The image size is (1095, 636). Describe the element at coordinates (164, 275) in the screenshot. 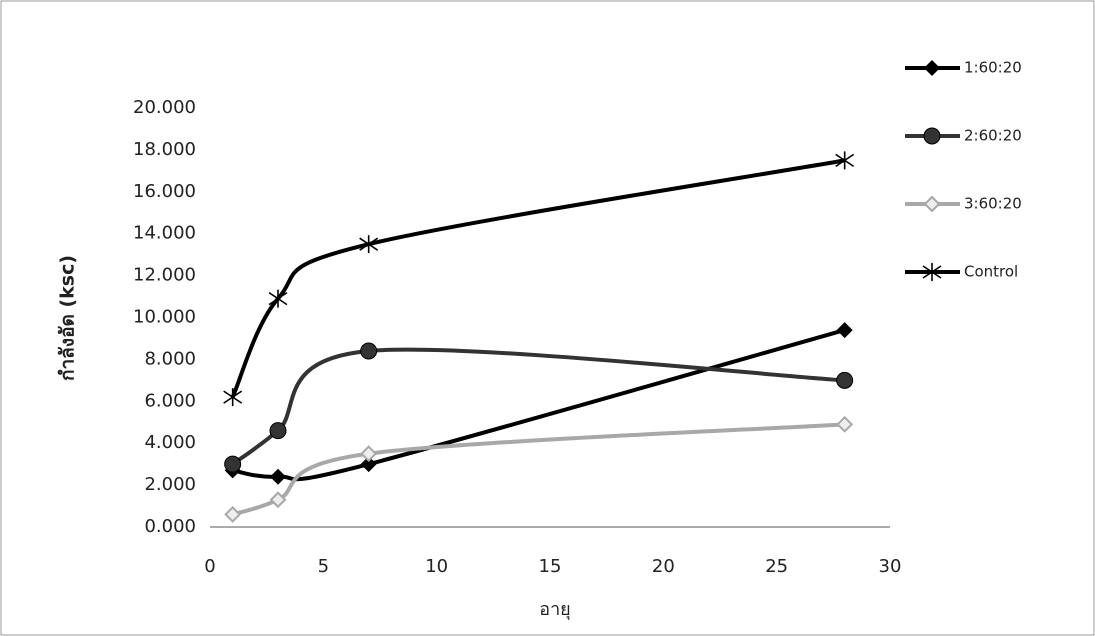

I see `y-tick-label: 12.000` at that location.